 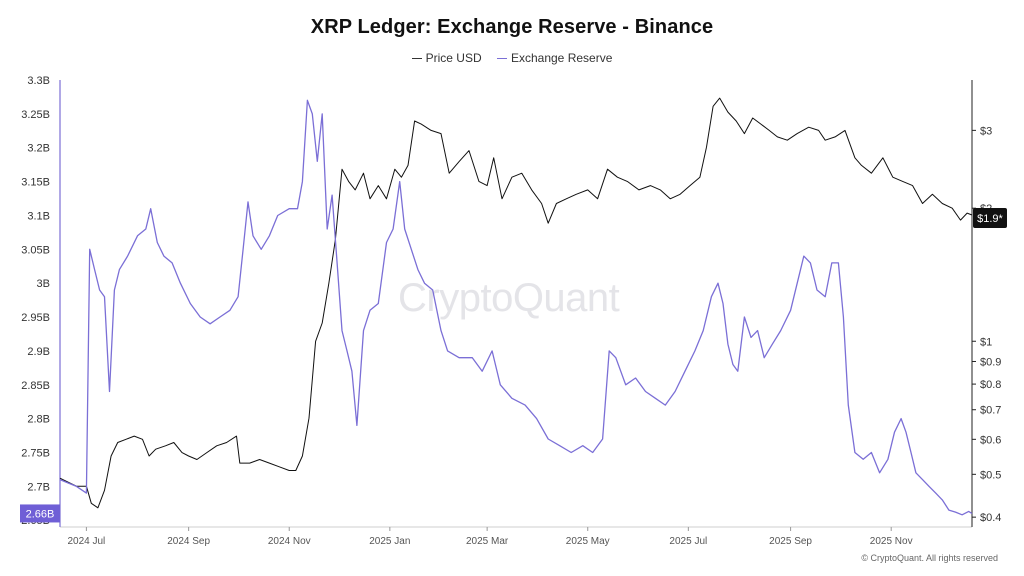 I want to click on right-tick-label: $1, so click(x=986, y=342).